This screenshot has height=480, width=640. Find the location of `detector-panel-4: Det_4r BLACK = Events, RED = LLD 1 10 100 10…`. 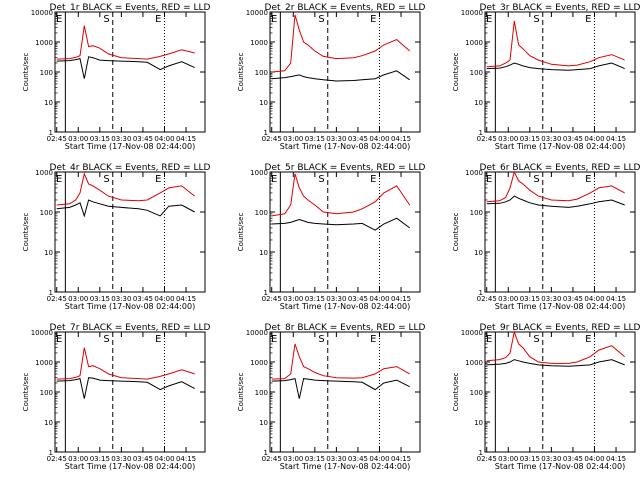

detector-panel-4: Det_4r BLACK = Events, RED = LLD 1 10 100 10… is located at coordinates (116, 237).